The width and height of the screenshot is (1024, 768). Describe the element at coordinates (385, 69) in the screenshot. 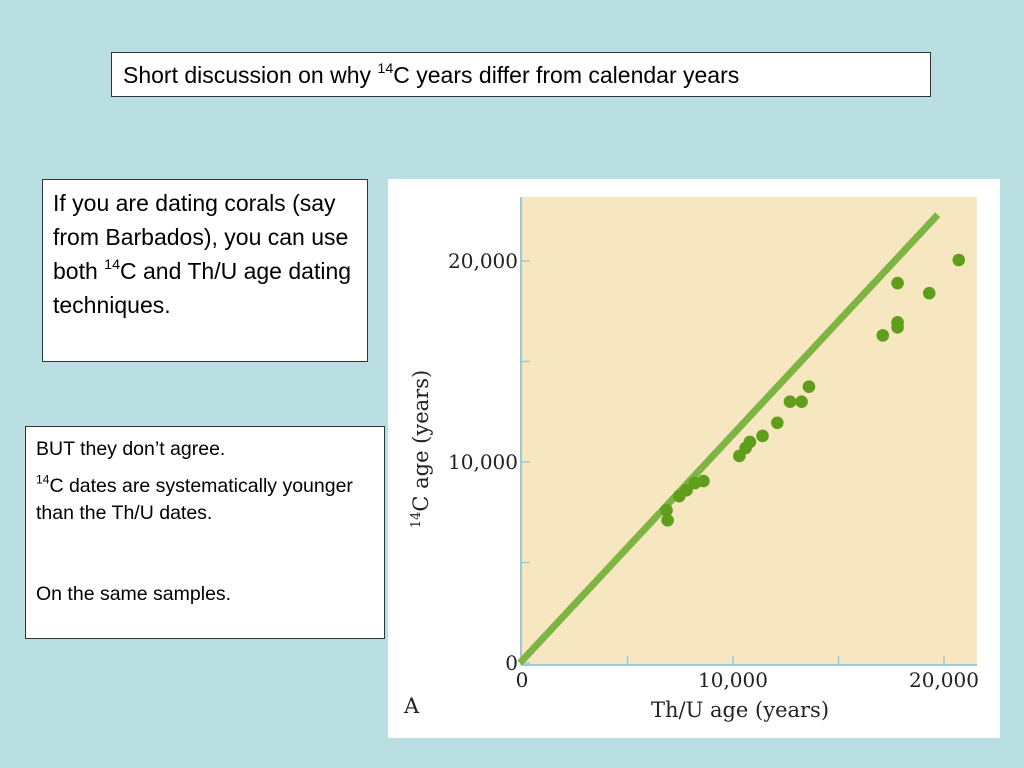

I see `title-superscript: 14` at that location.